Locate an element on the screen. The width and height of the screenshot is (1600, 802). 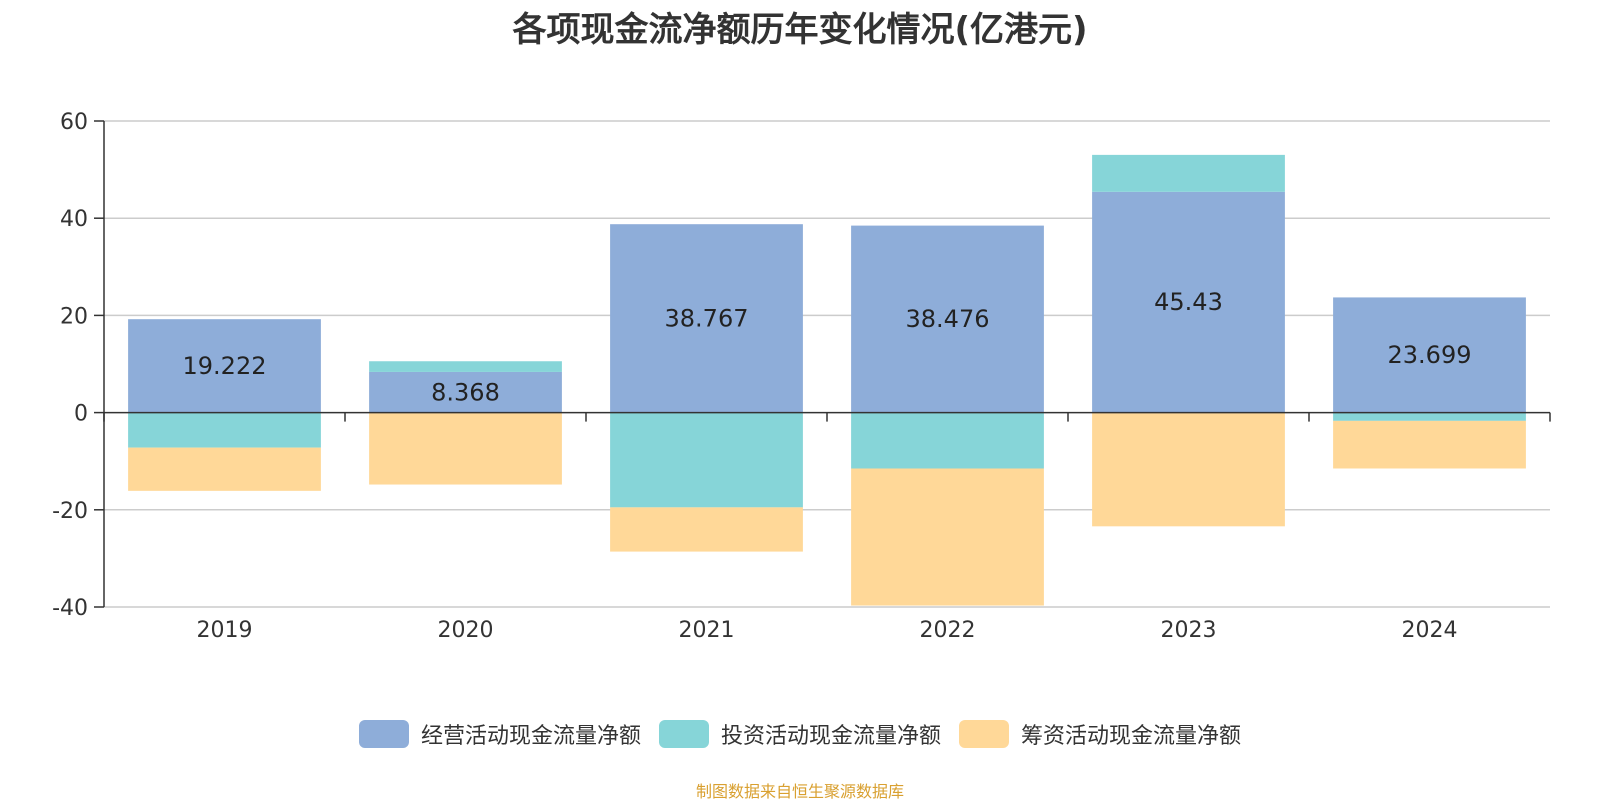
data-label: 45.43 is located at coordinates (1188, 302).